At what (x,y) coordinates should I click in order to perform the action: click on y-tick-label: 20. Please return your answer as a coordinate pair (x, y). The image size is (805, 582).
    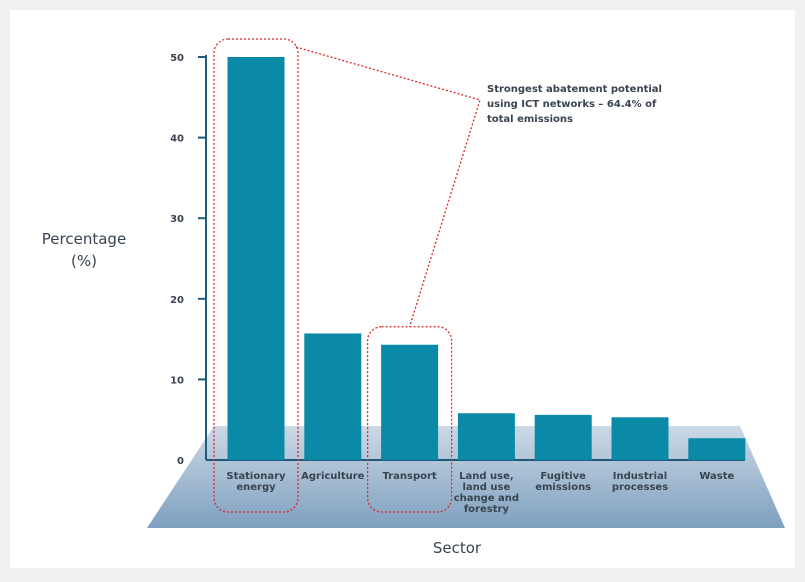
    Looking at the image, I should click on (177, 300).